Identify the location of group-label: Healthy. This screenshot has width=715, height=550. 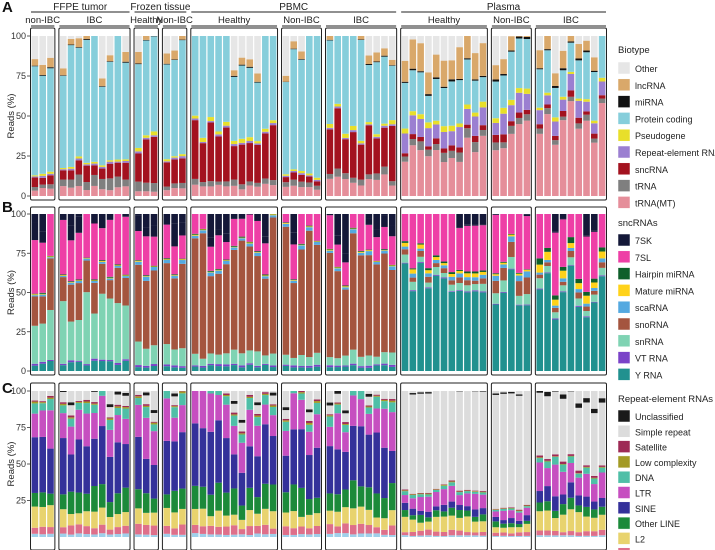
(146, 20).